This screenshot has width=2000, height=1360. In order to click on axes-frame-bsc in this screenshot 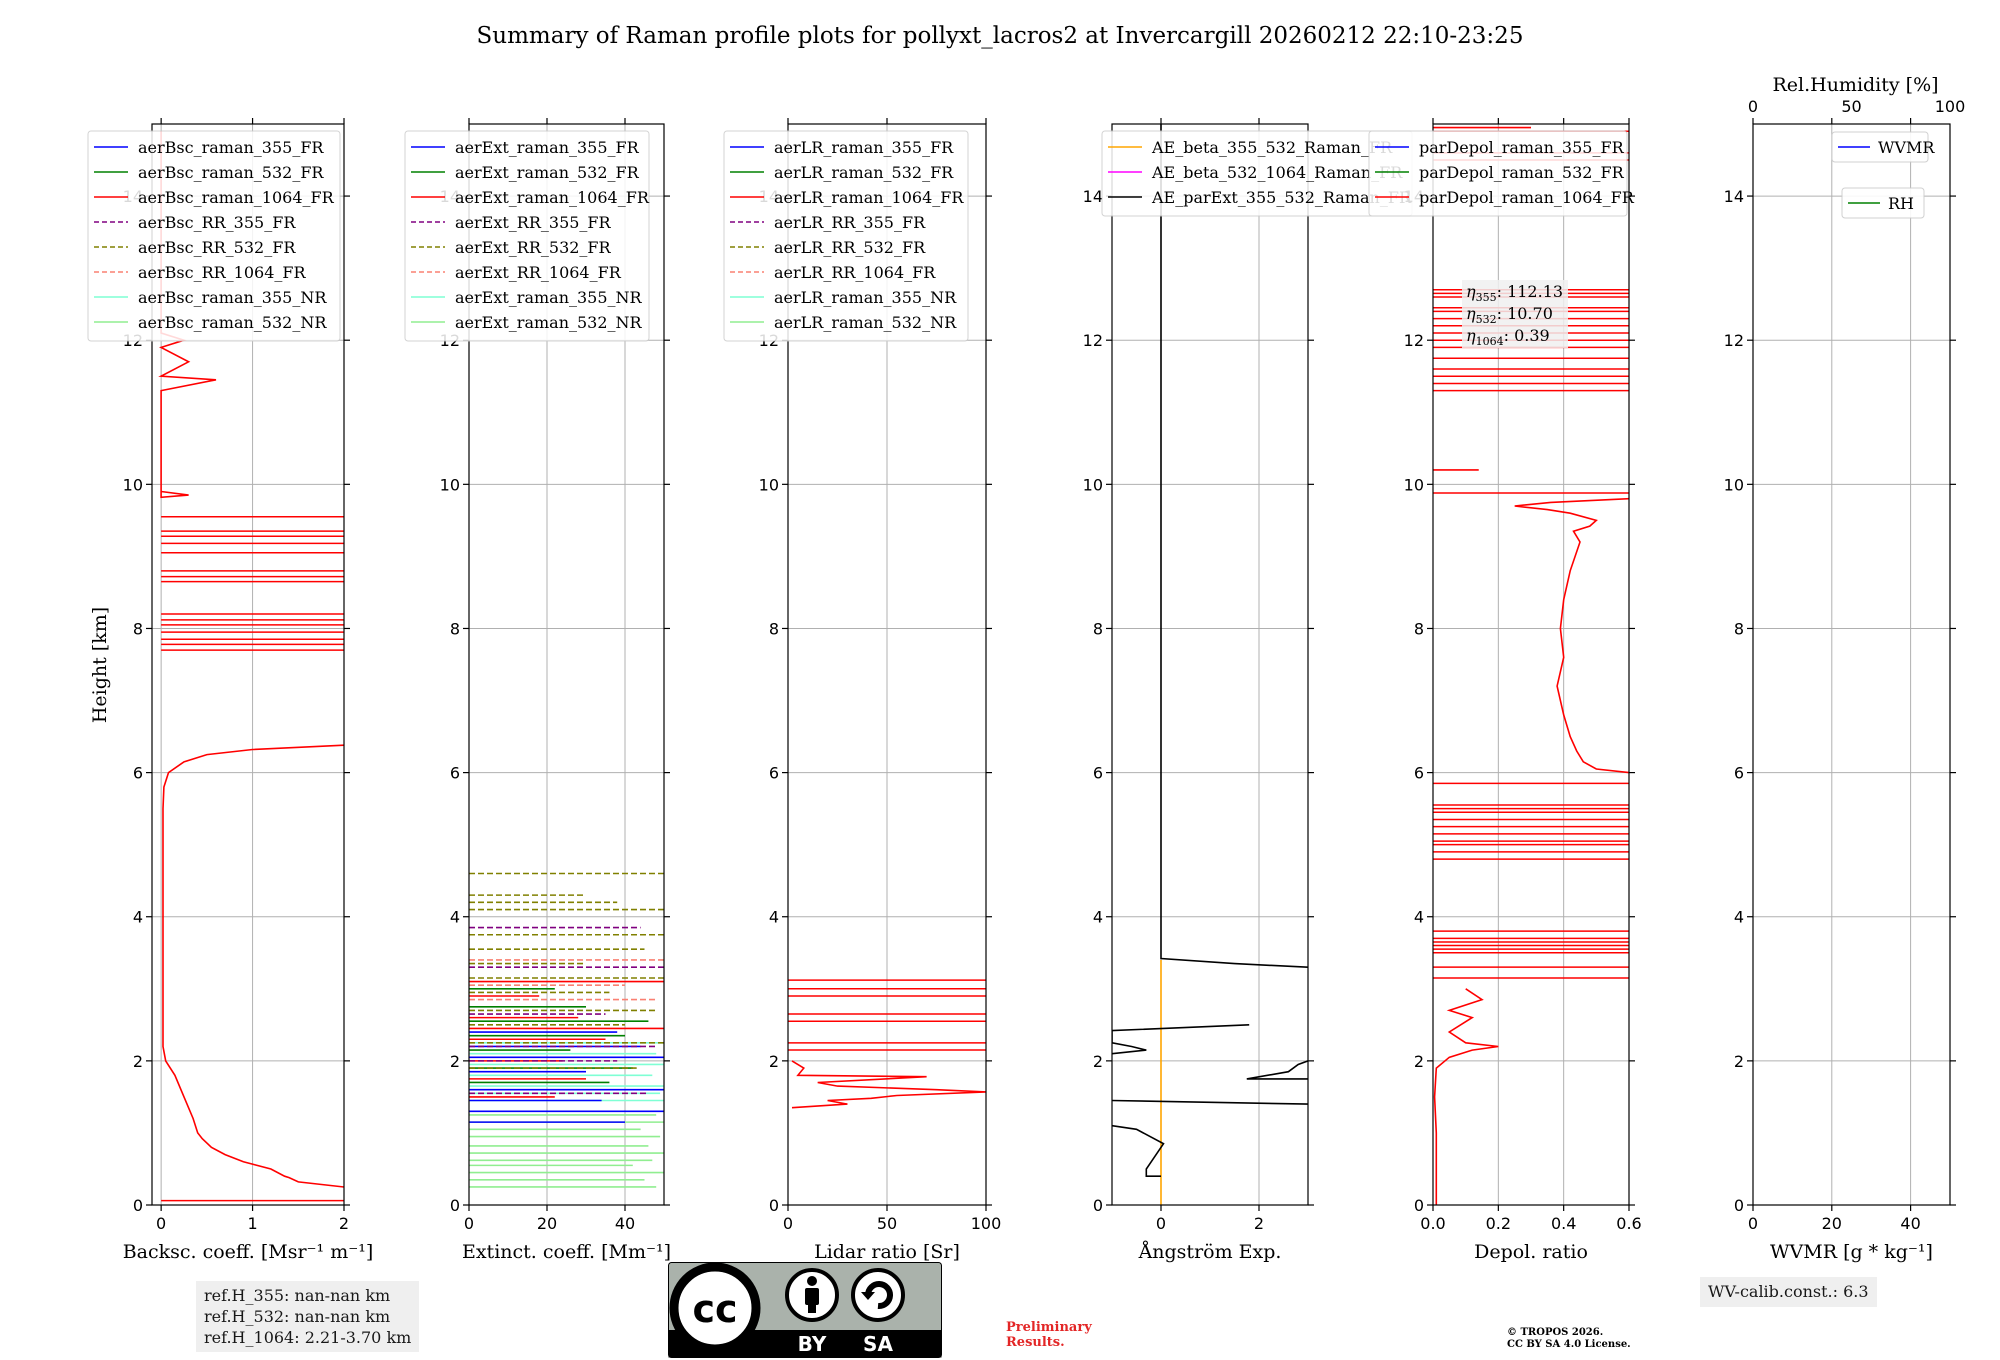, I will do `click(248, 664)`.